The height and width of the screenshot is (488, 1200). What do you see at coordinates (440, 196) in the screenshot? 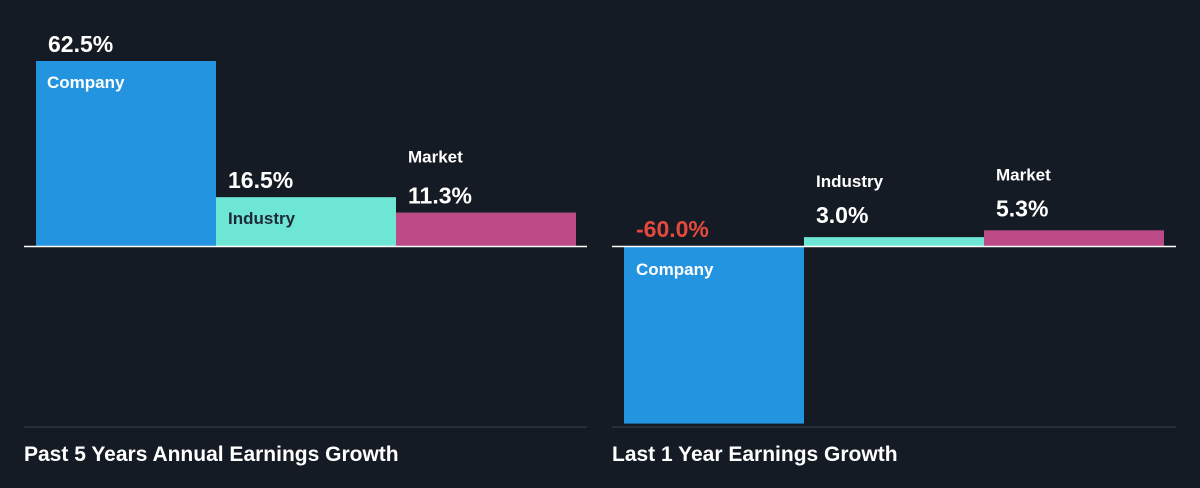
I see `past5-value-market: 11.3%` at bounding box center [440, 196].